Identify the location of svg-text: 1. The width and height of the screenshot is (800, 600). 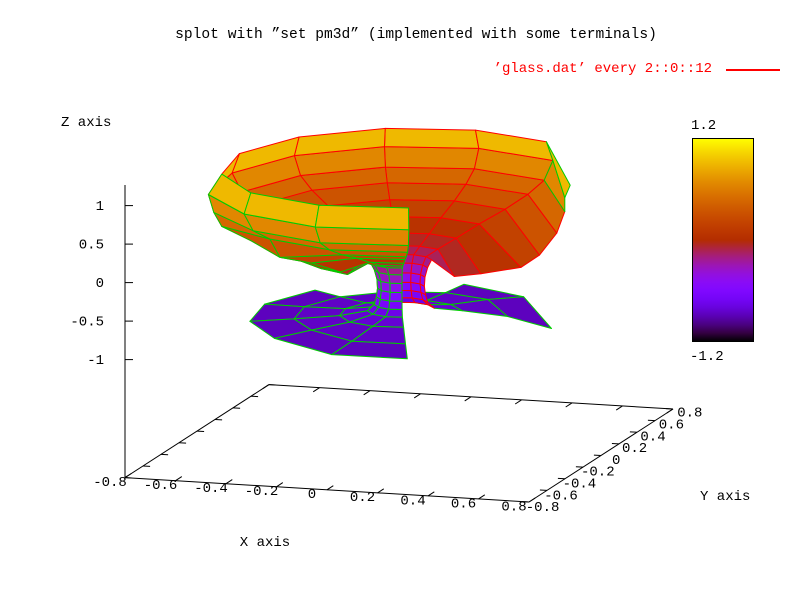
(100, 207).